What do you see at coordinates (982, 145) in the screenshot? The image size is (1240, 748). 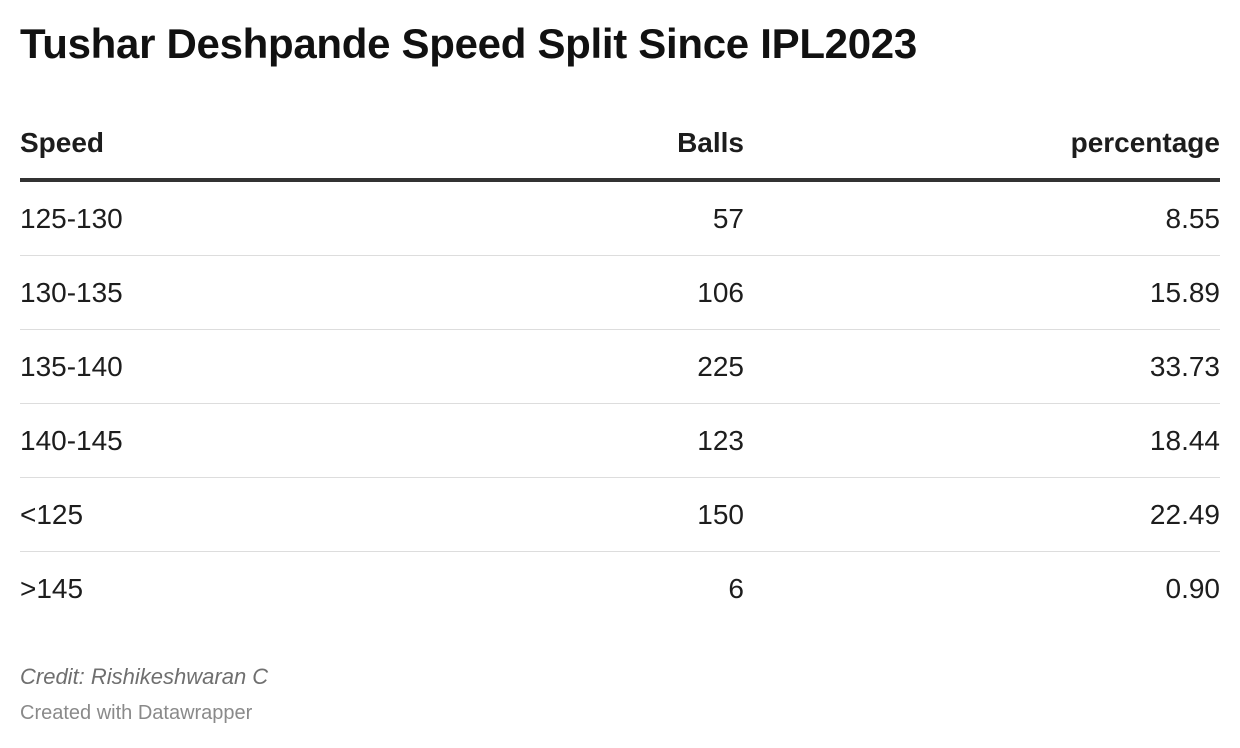 I see `column-header-percentage: percentage` at bounding box center [982, 145].